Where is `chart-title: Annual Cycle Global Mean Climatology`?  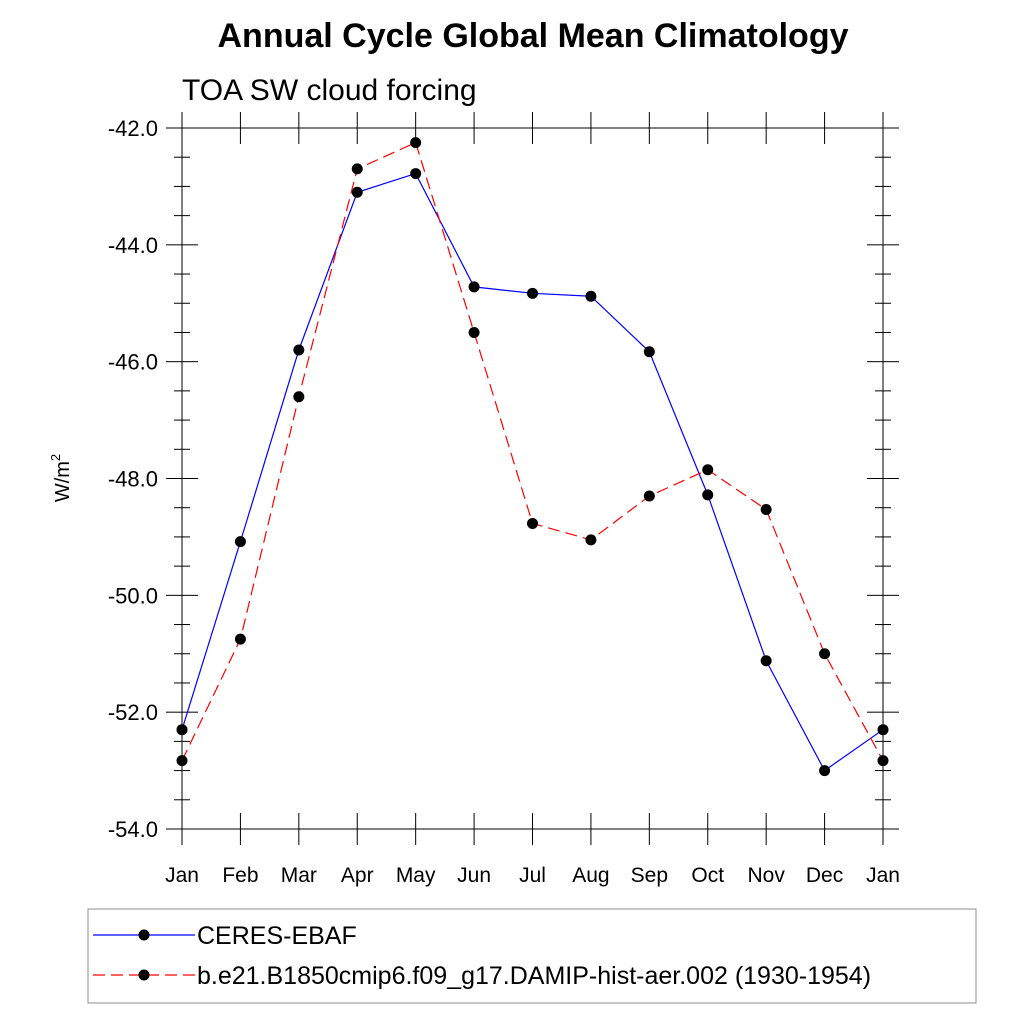
chart-title: Annual Cycle Global Mean Climatology is located at coordinates (533, 36).